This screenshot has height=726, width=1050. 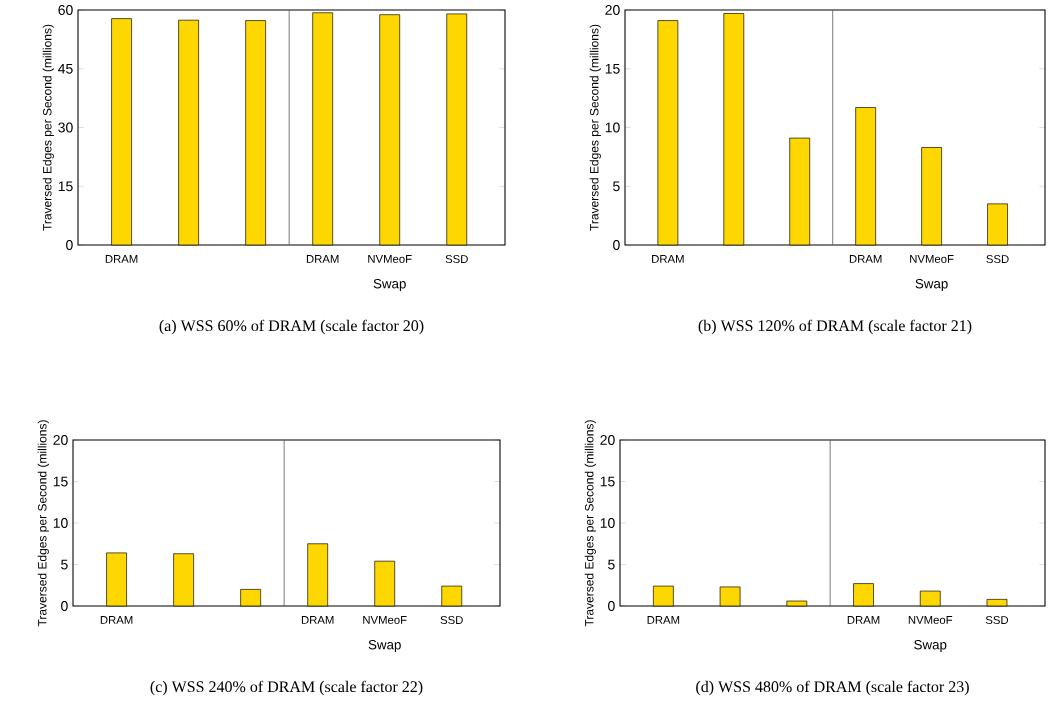 What do you see at coordinates (65, 127) in the screenshot?
I see `y-tick-label: 30` at bounding box center [65, 127].